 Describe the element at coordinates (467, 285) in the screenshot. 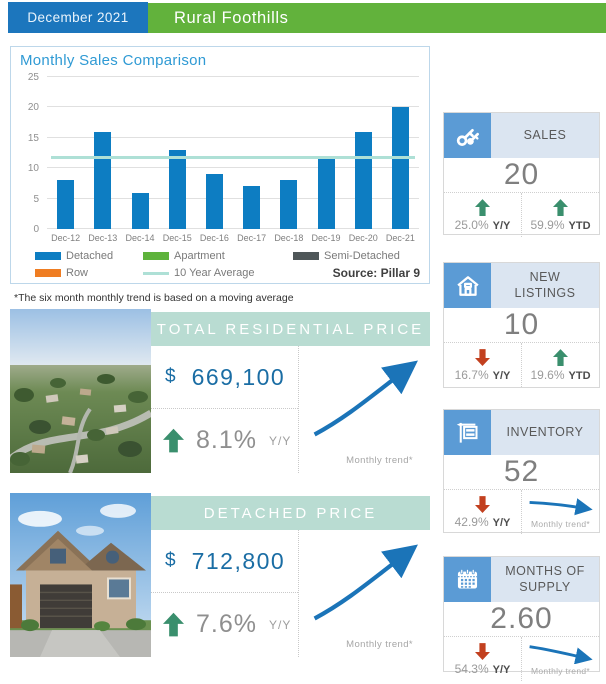

I see `house-icon` at that location.